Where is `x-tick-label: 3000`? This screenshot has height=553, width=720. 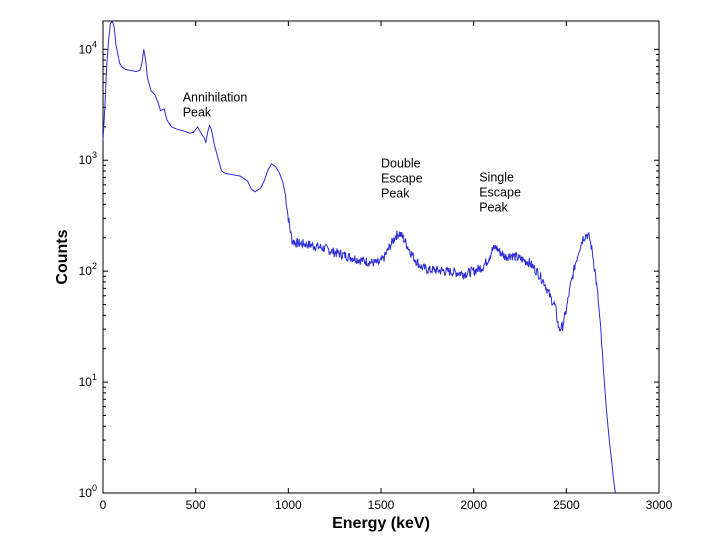 x-tick-label: 3000 is located at coordinates (659, 505).